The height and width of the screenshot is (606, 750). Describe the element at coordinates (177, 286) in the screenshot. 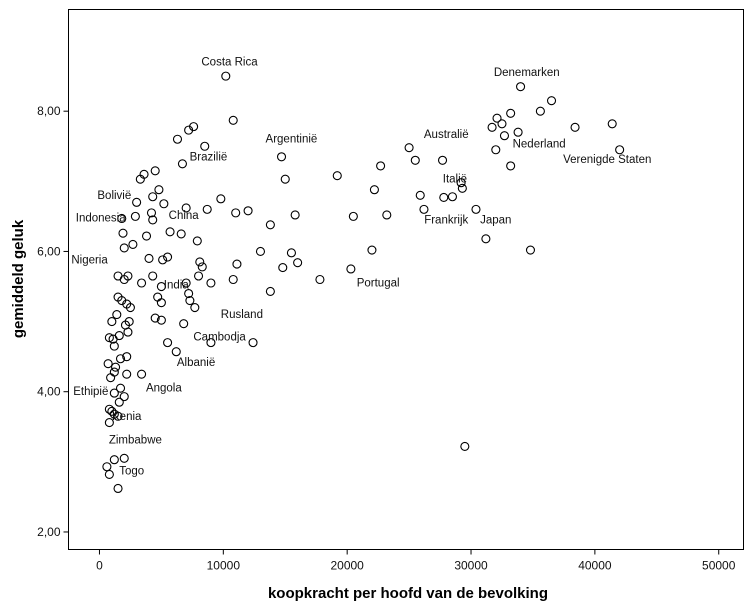

I see `point-label: India` at that location.